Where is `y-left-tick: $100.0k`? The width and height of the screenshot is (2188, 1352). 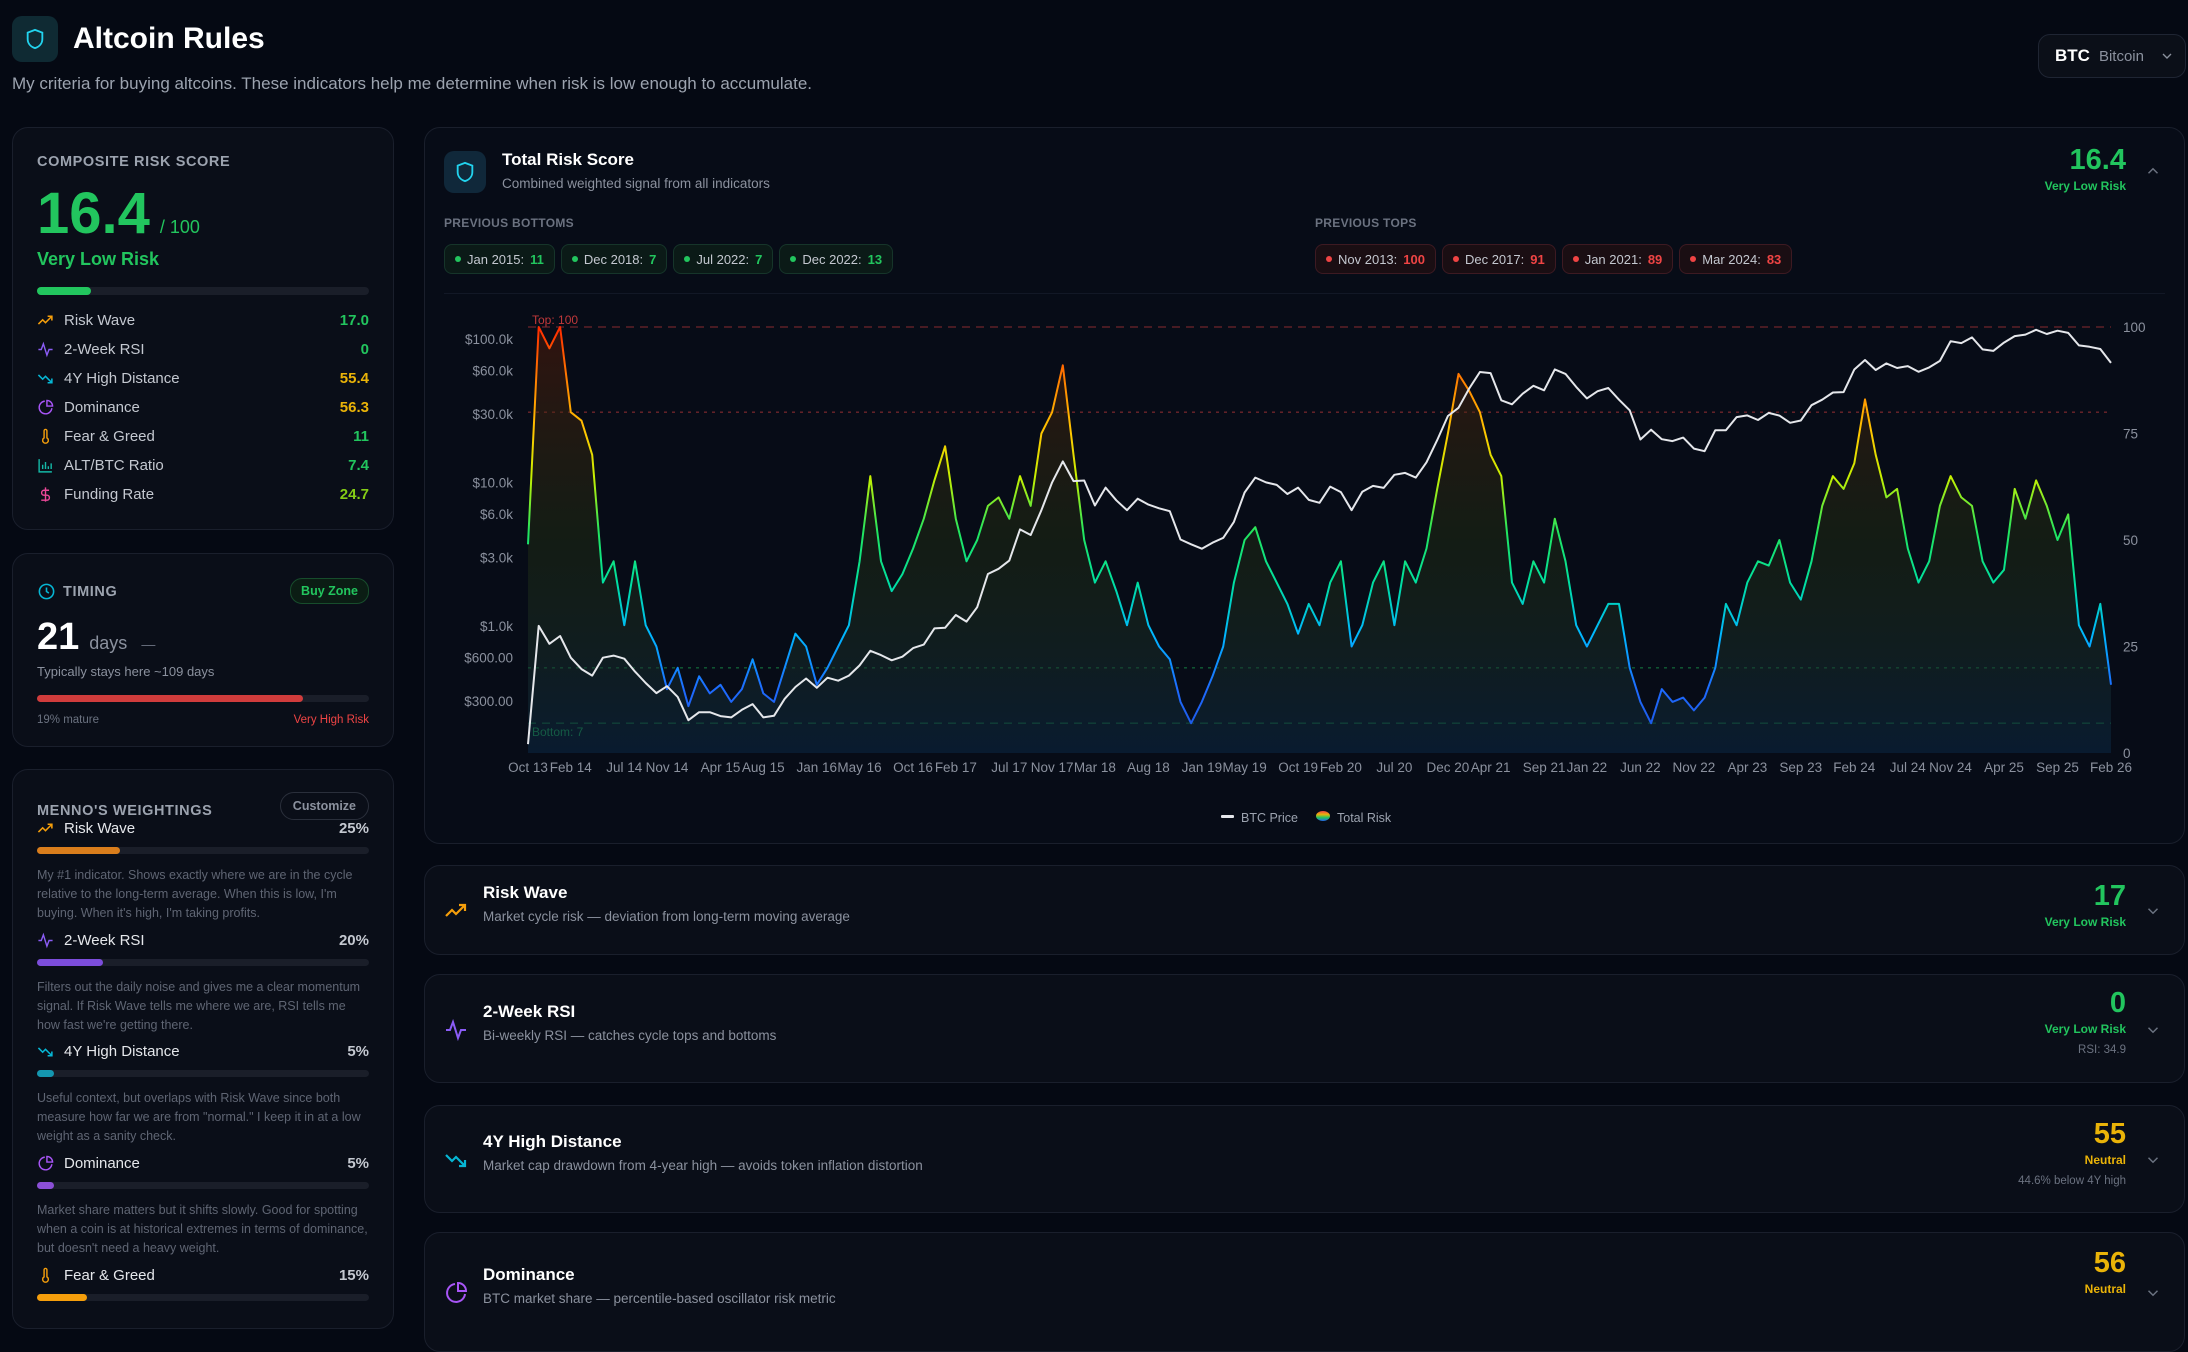
y-left-tick: $100.0k is located at coordinates (489, 339).